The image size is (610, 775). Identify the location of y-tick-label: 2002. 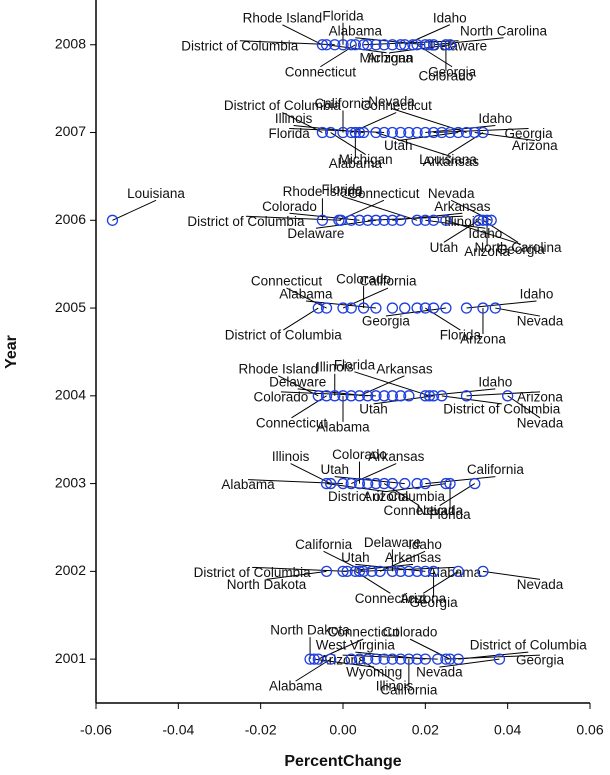
(70, 570).